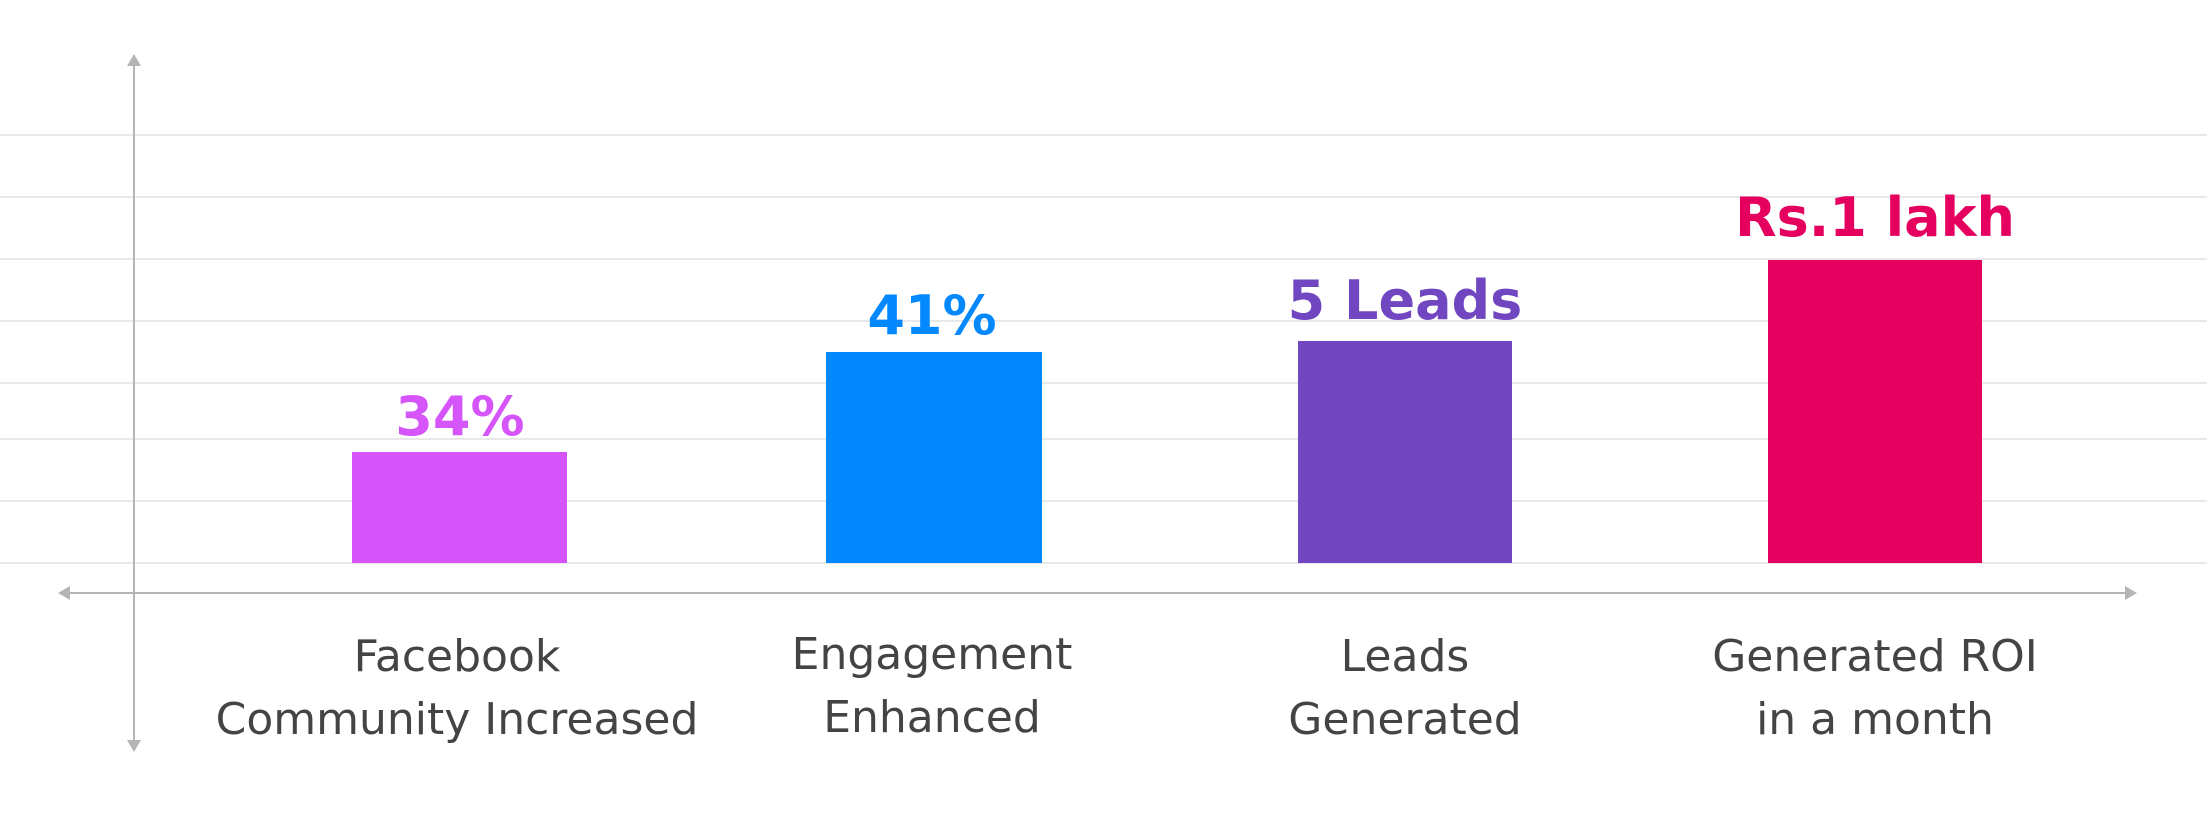 The width and height of the screenshot is (2207, 826). I want to click on category-label: Engagement, so click(932, 654).